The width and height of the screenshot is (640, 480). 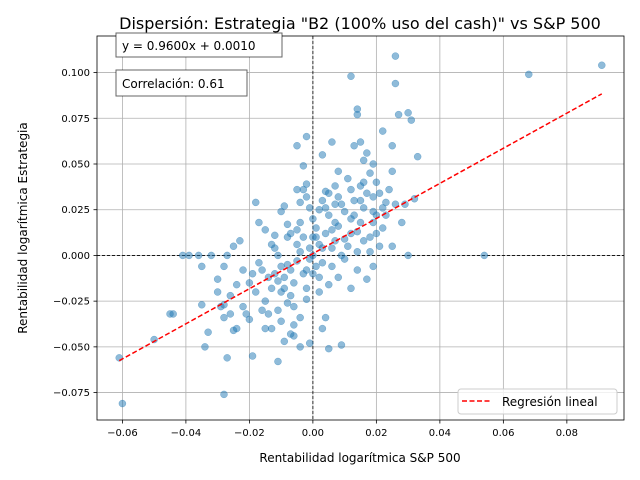 I want to click on y-tick-label: 0.000, so click(x=75, y=256).